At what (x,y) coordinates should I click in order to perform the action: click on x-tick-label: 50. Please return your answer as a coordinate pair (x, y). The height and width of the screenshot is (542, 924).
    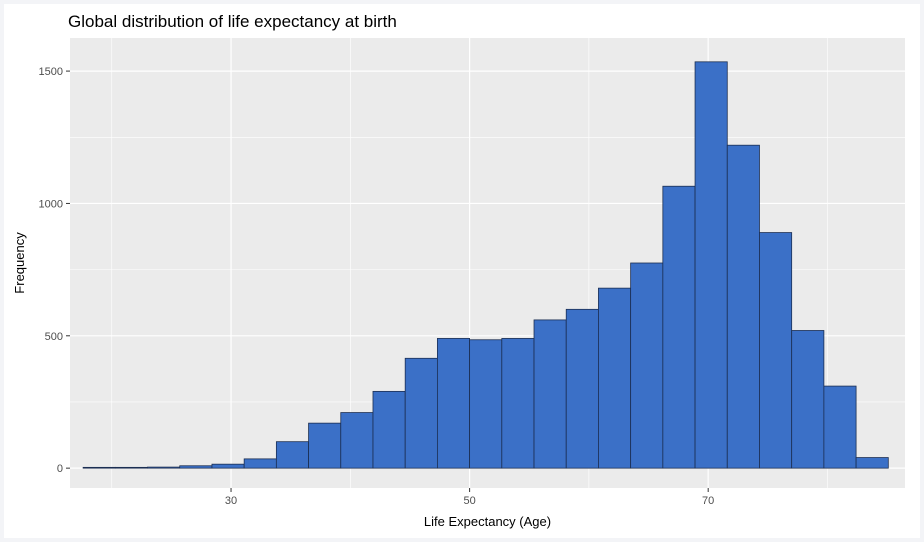
    Looking at the image, I should click on (469, 501).